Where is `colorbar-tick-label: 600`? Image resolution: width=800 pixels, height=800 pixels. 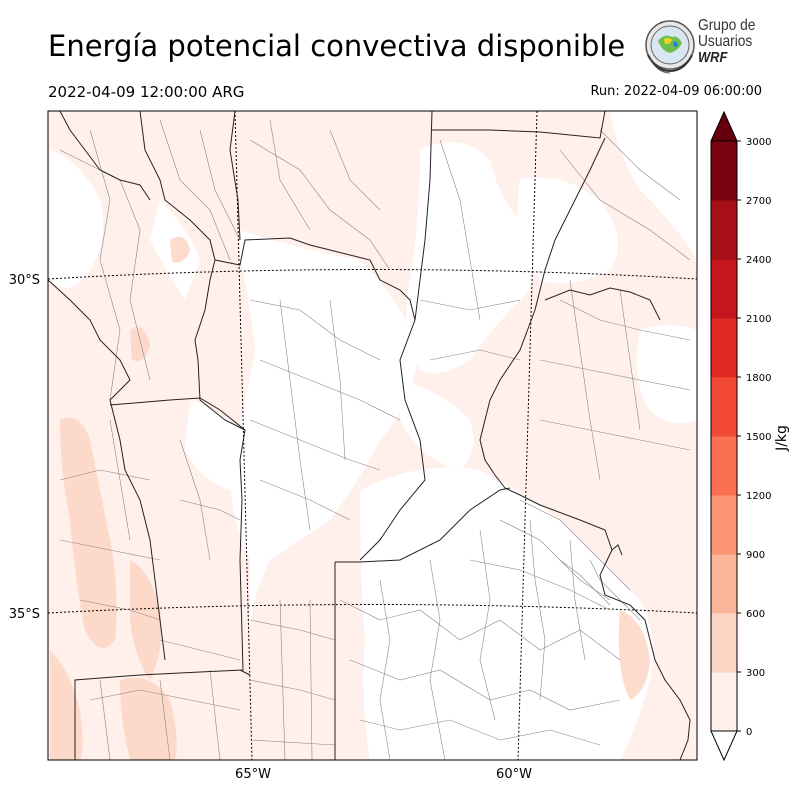 colorbar-tick-label: 600 is located at coordinates (755, 614).